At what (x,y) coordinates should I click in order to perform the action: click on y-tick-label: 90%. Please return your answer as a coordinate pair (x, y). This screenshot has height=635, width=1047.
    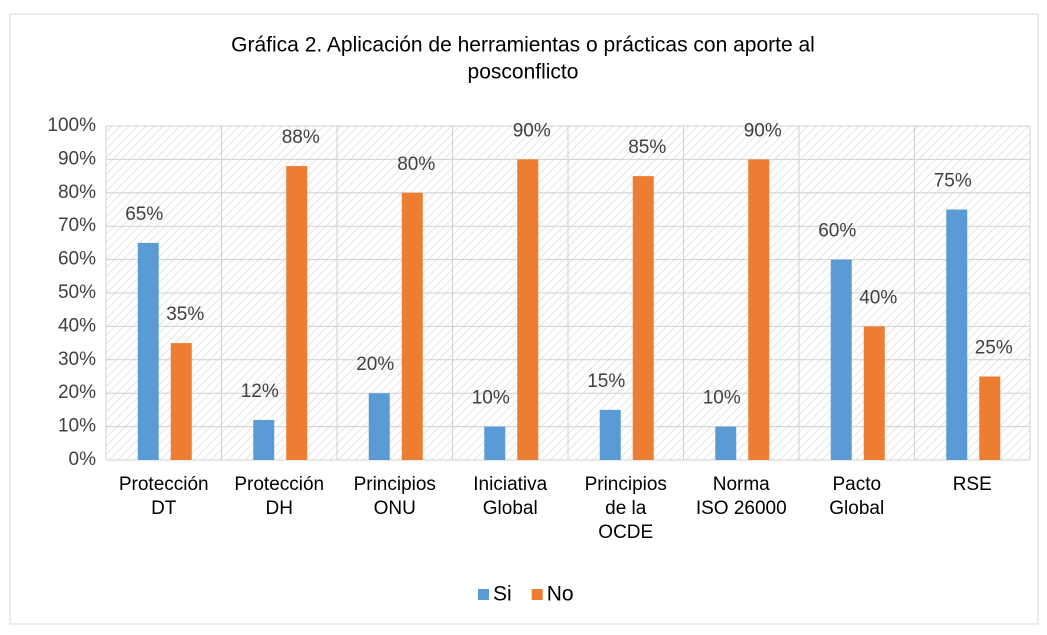
    Looking at the image, I should click on (77, 158).